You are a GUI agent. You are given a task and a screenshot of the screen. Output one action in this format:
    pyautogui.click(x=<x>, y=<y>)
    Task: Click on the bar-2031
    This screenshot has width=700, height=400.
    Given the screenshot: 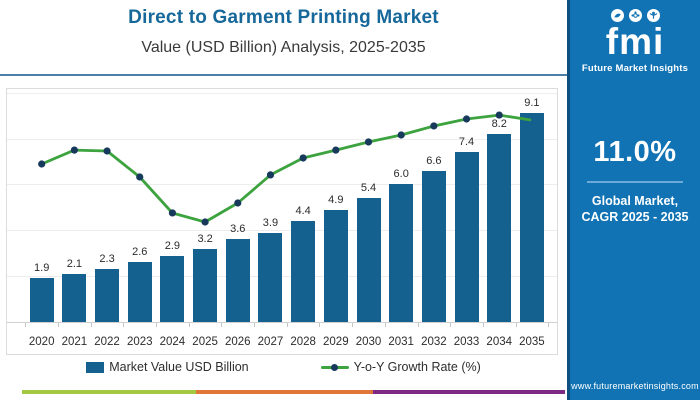 What is the action you would take?
    pyautogui.click(x=401, y=253)
    